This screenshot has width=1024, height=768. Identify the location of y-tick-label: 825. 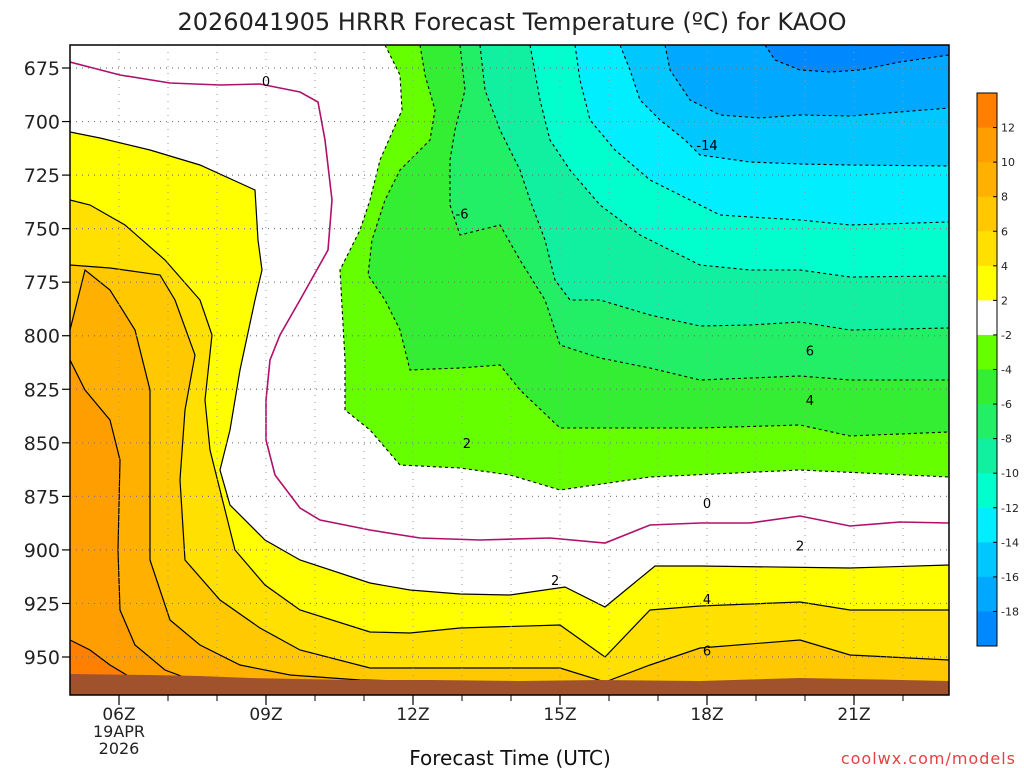
(42, 390).